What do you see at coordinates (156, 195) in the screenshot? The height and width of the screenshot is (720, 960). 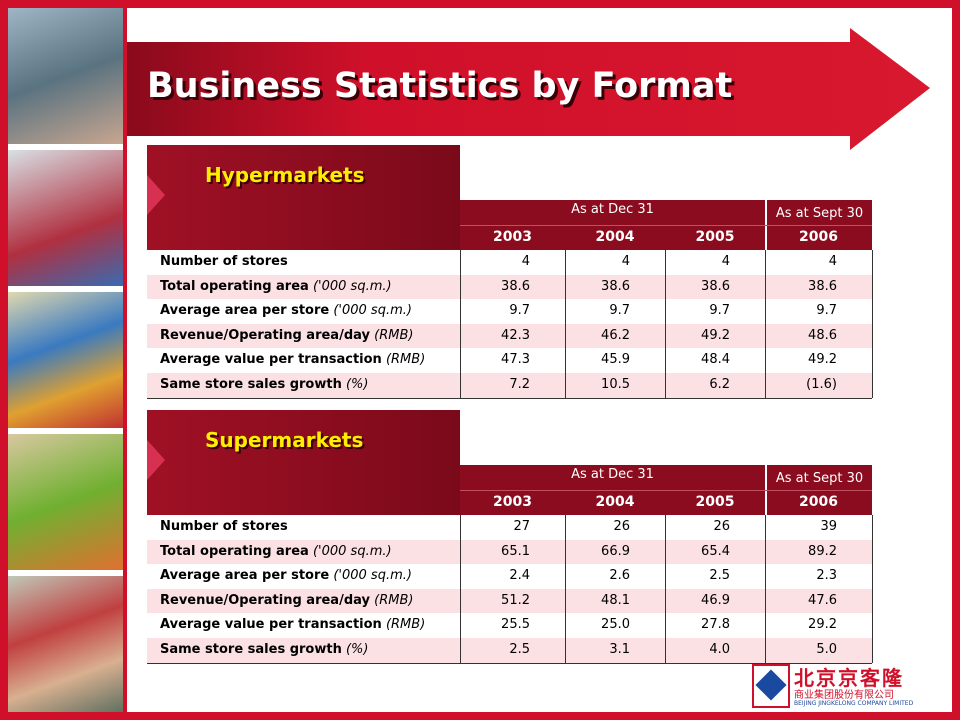 I see `tab-notch` at bounding box center [156, 195].